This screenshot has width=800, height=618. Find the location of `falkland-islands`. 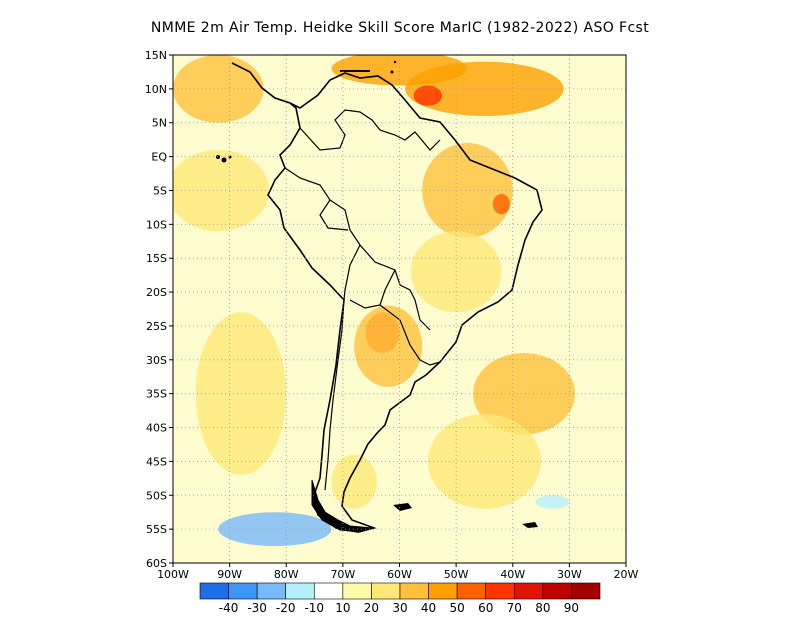

falkland-islands is located at coordinates (402, 507).